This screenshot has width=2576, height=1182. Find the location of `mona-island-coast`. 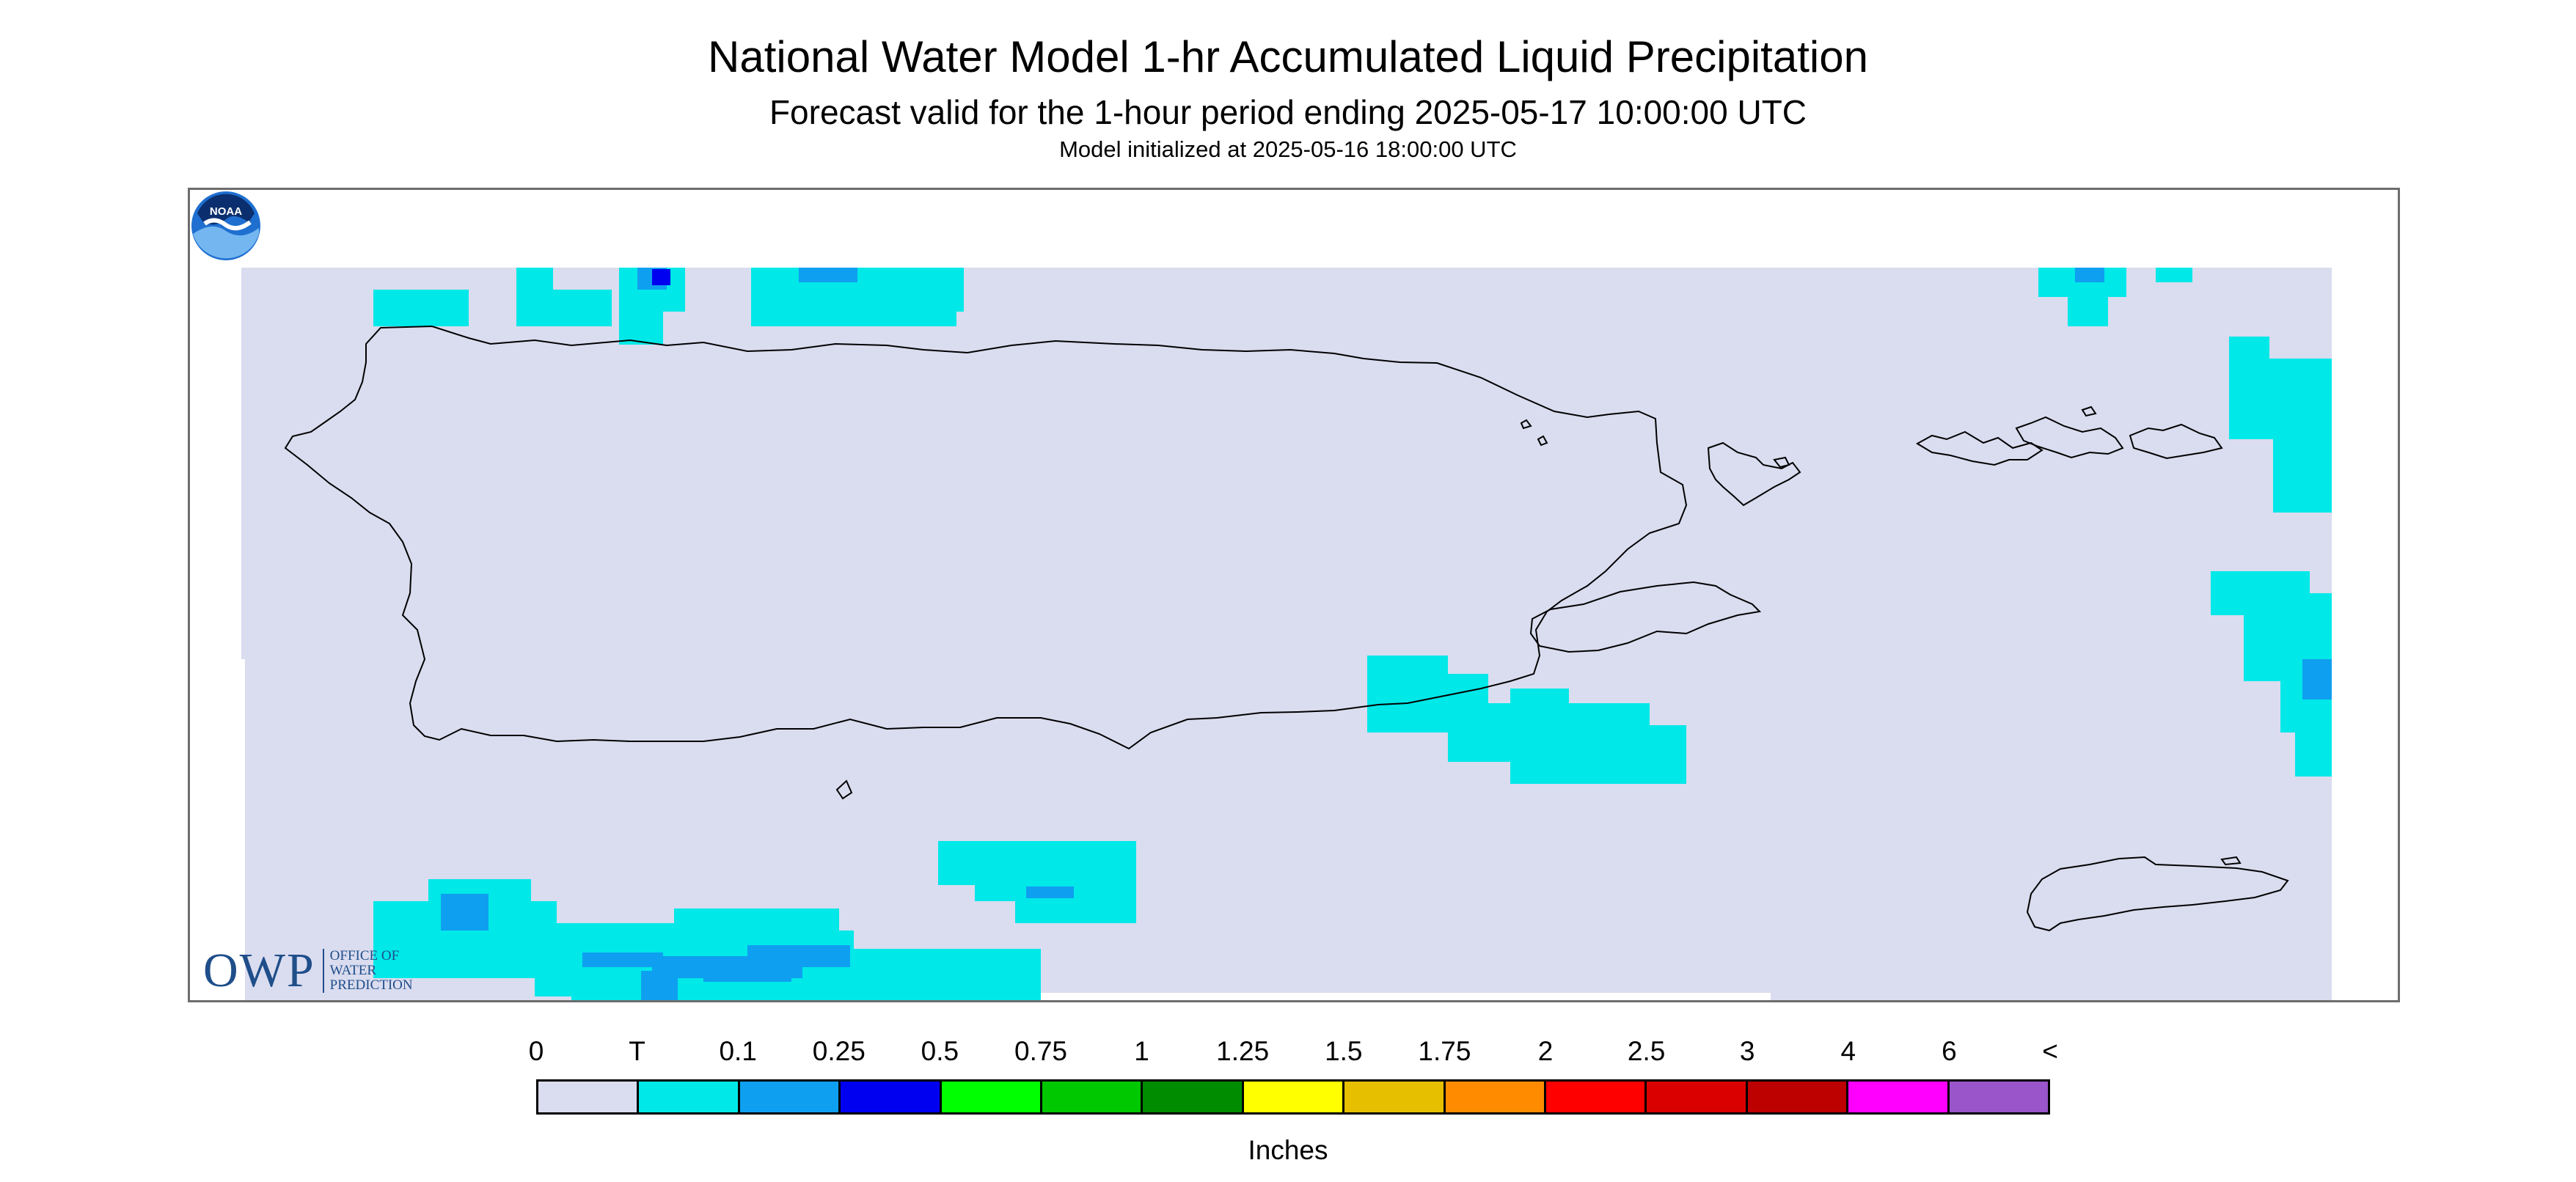

mona-island-coast is located at coordinates (844, 790).